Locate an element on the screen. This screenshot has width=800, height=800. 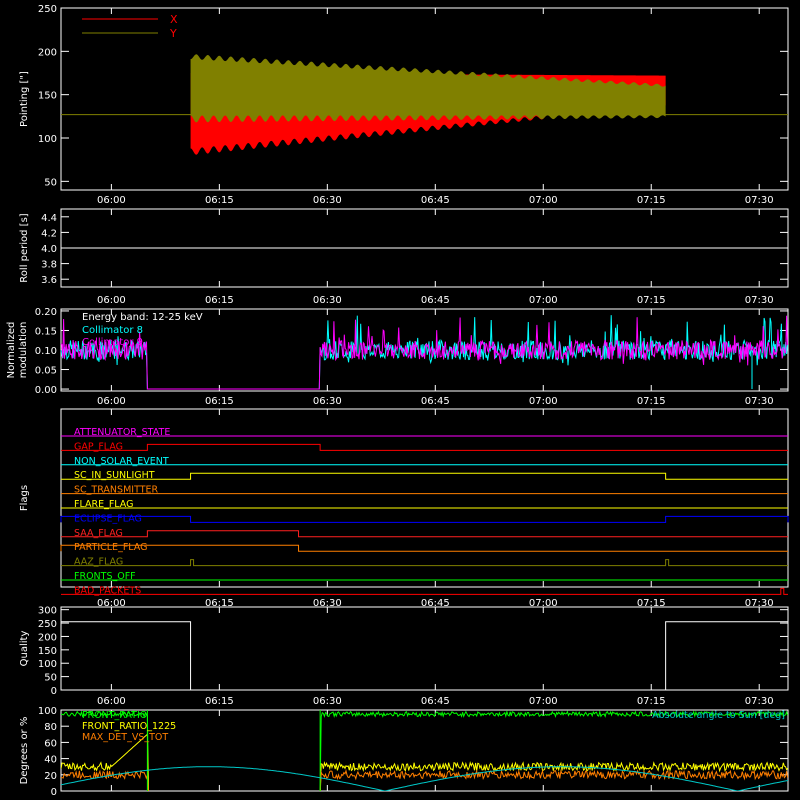
y-tick-label: 4.0 is located at coordinates (49, 249).